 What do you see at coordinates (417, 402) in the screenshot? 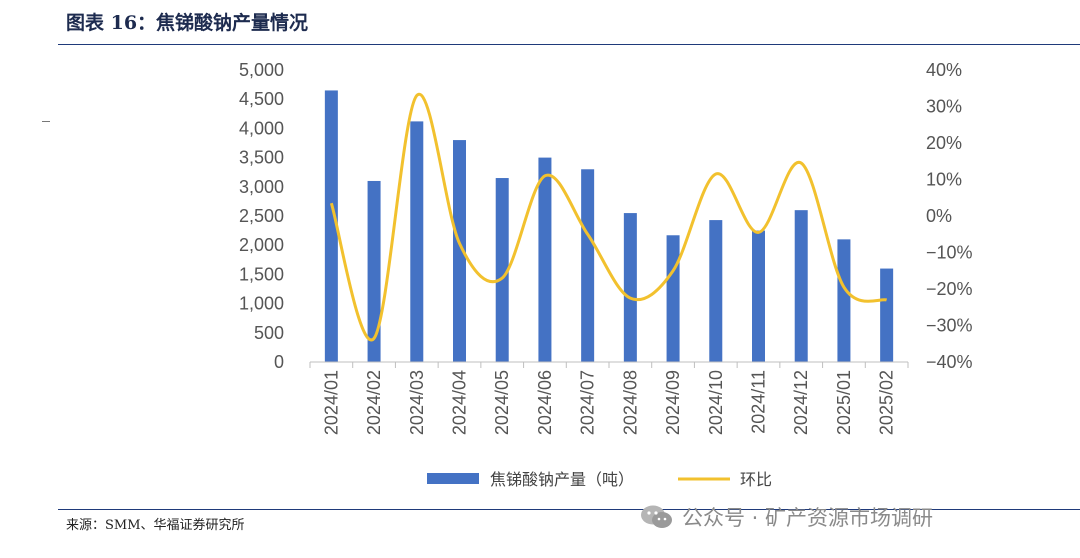
I see `x-tick-label-2024/03: 2024/03` at bounding box center [417, 402].